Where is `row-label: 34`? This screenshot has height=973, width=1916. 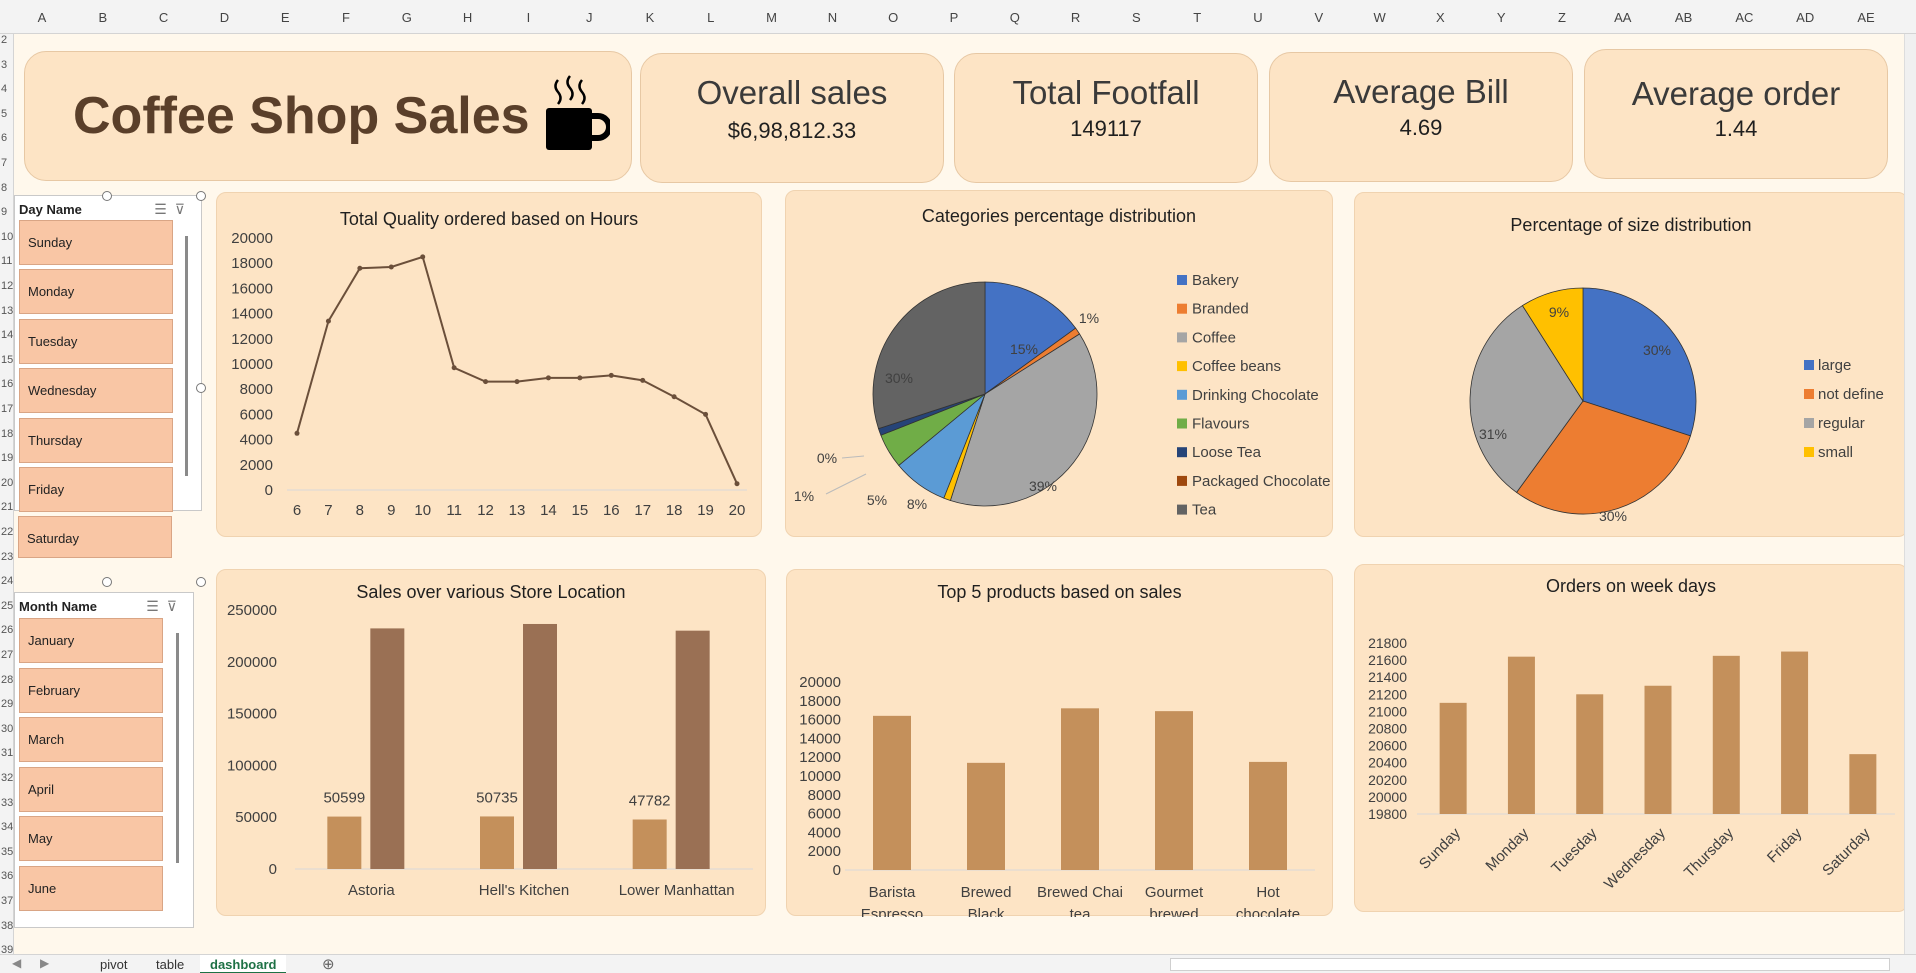 row-label: 34 is located at coordinates (7, 827).